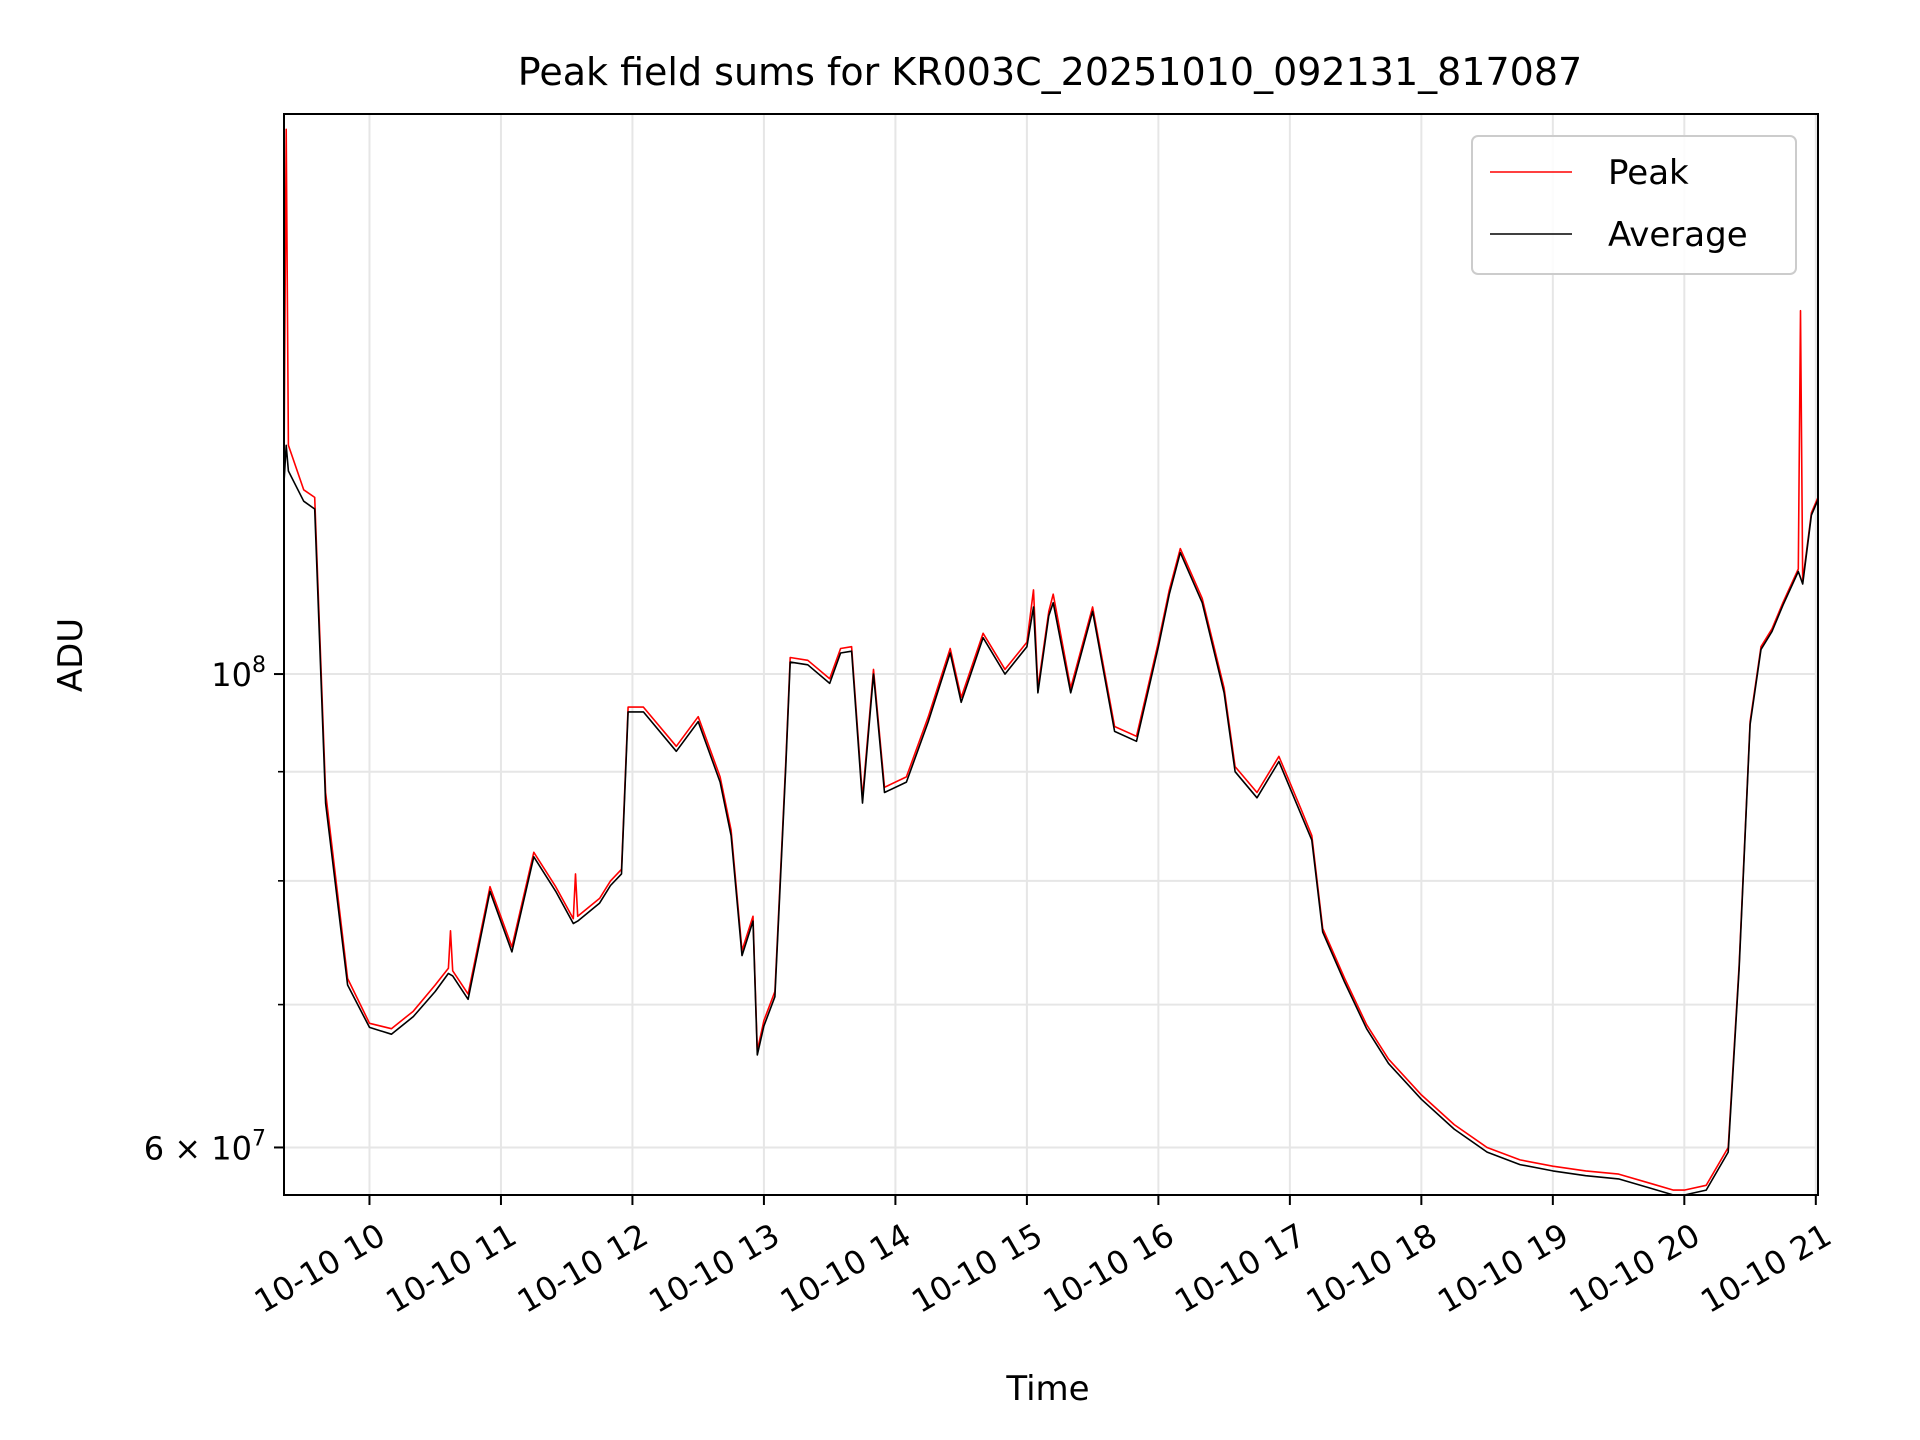 Image resolution: width=1920 pixels, height=1440 pixels. I want to click on y-tick-exponent: 8, so click(259, 665).